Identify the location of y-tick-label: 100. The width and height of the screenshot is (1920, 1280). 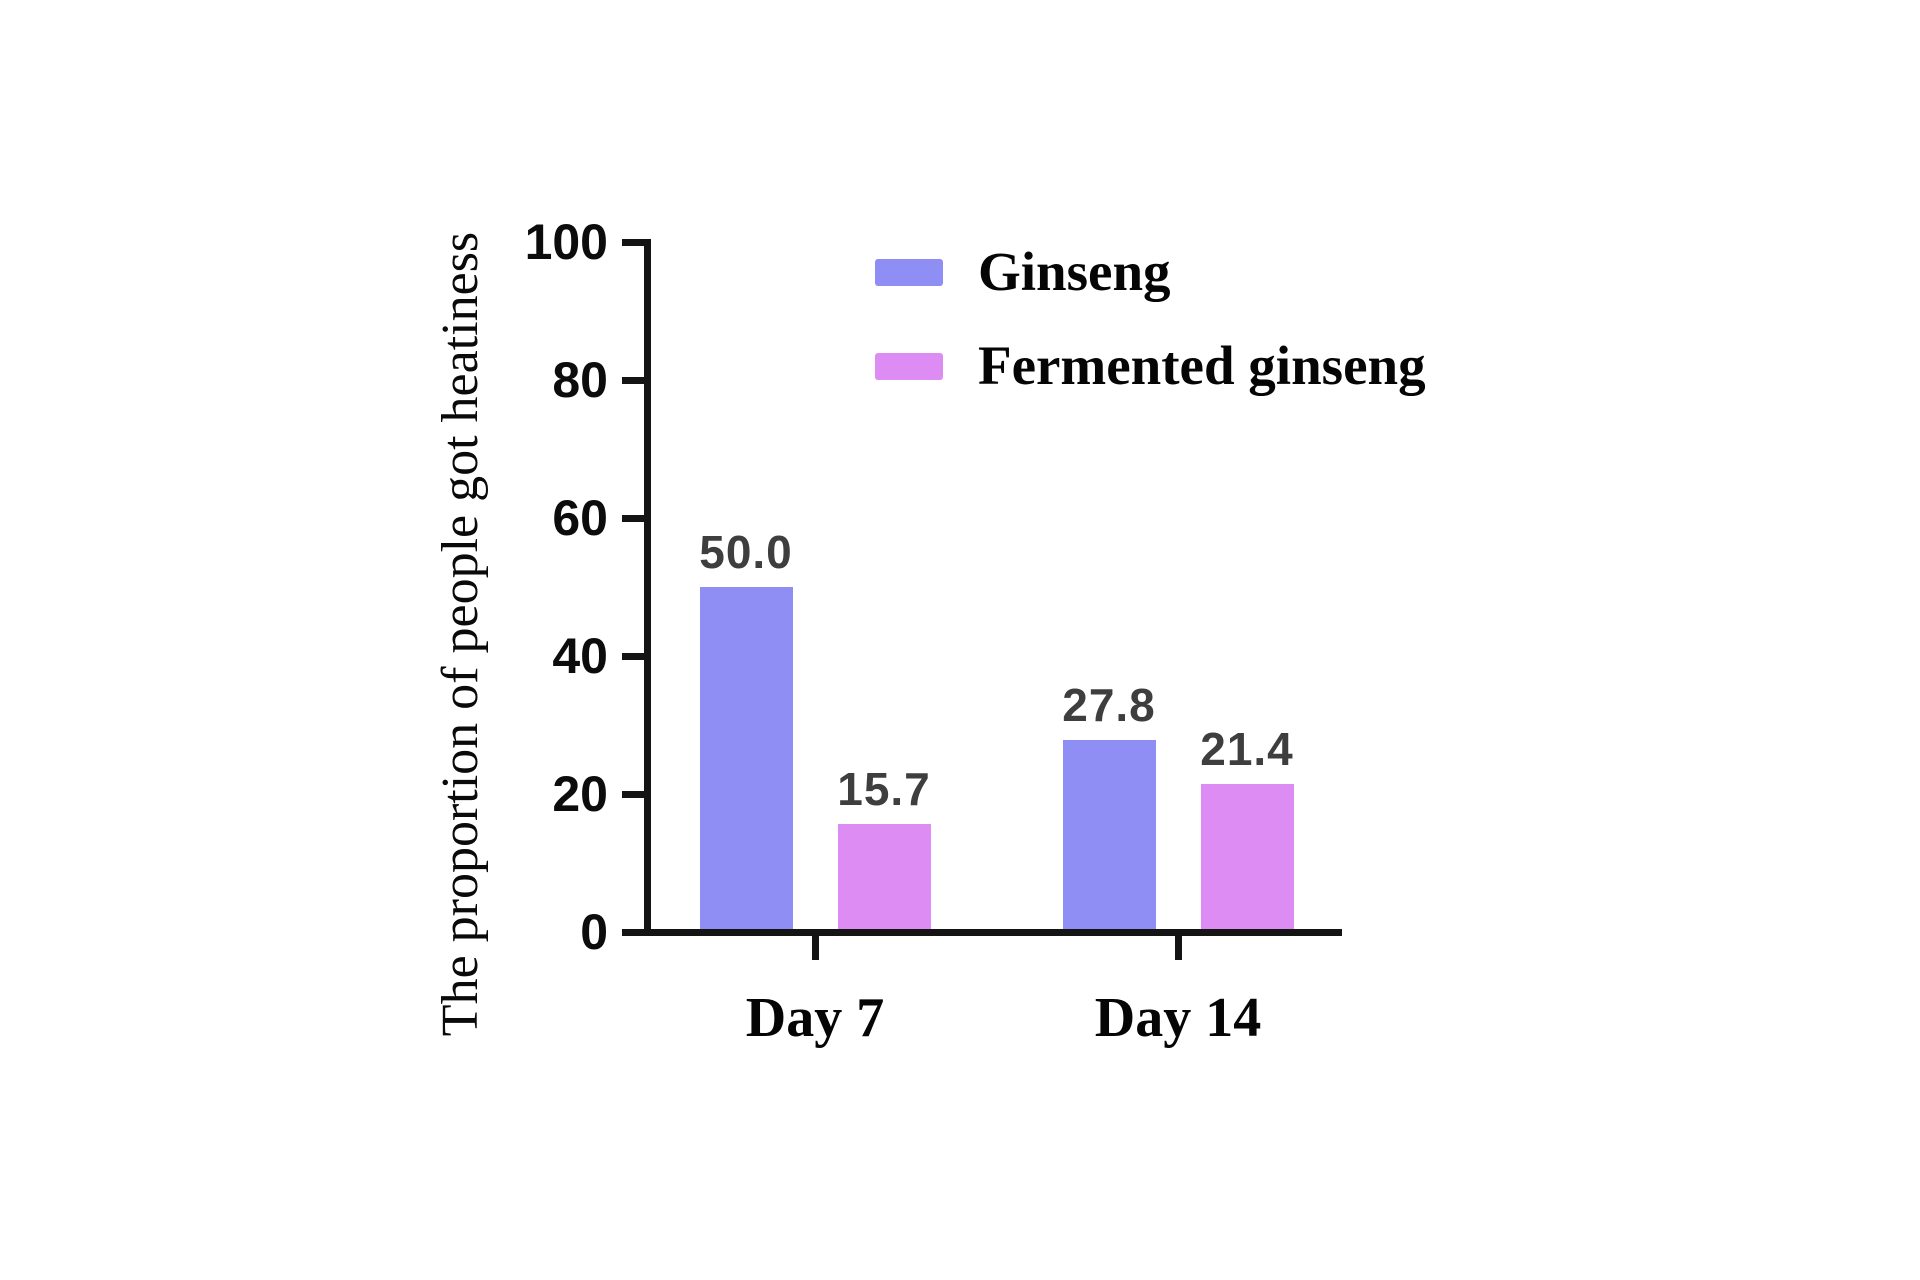
(566, 242).